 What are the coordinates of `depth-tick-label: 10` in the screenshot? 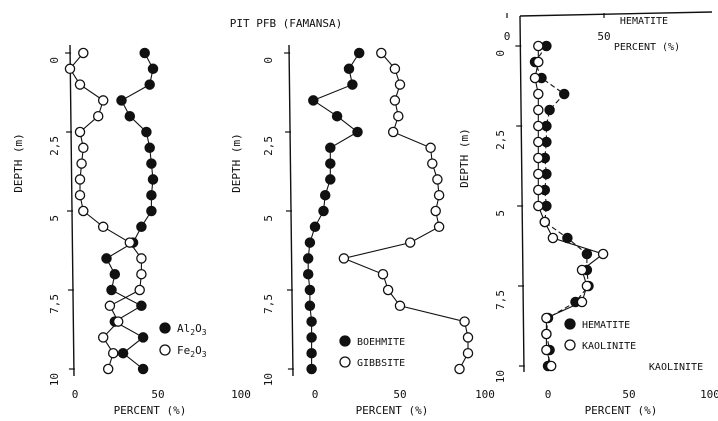 It's located at (500, 376).